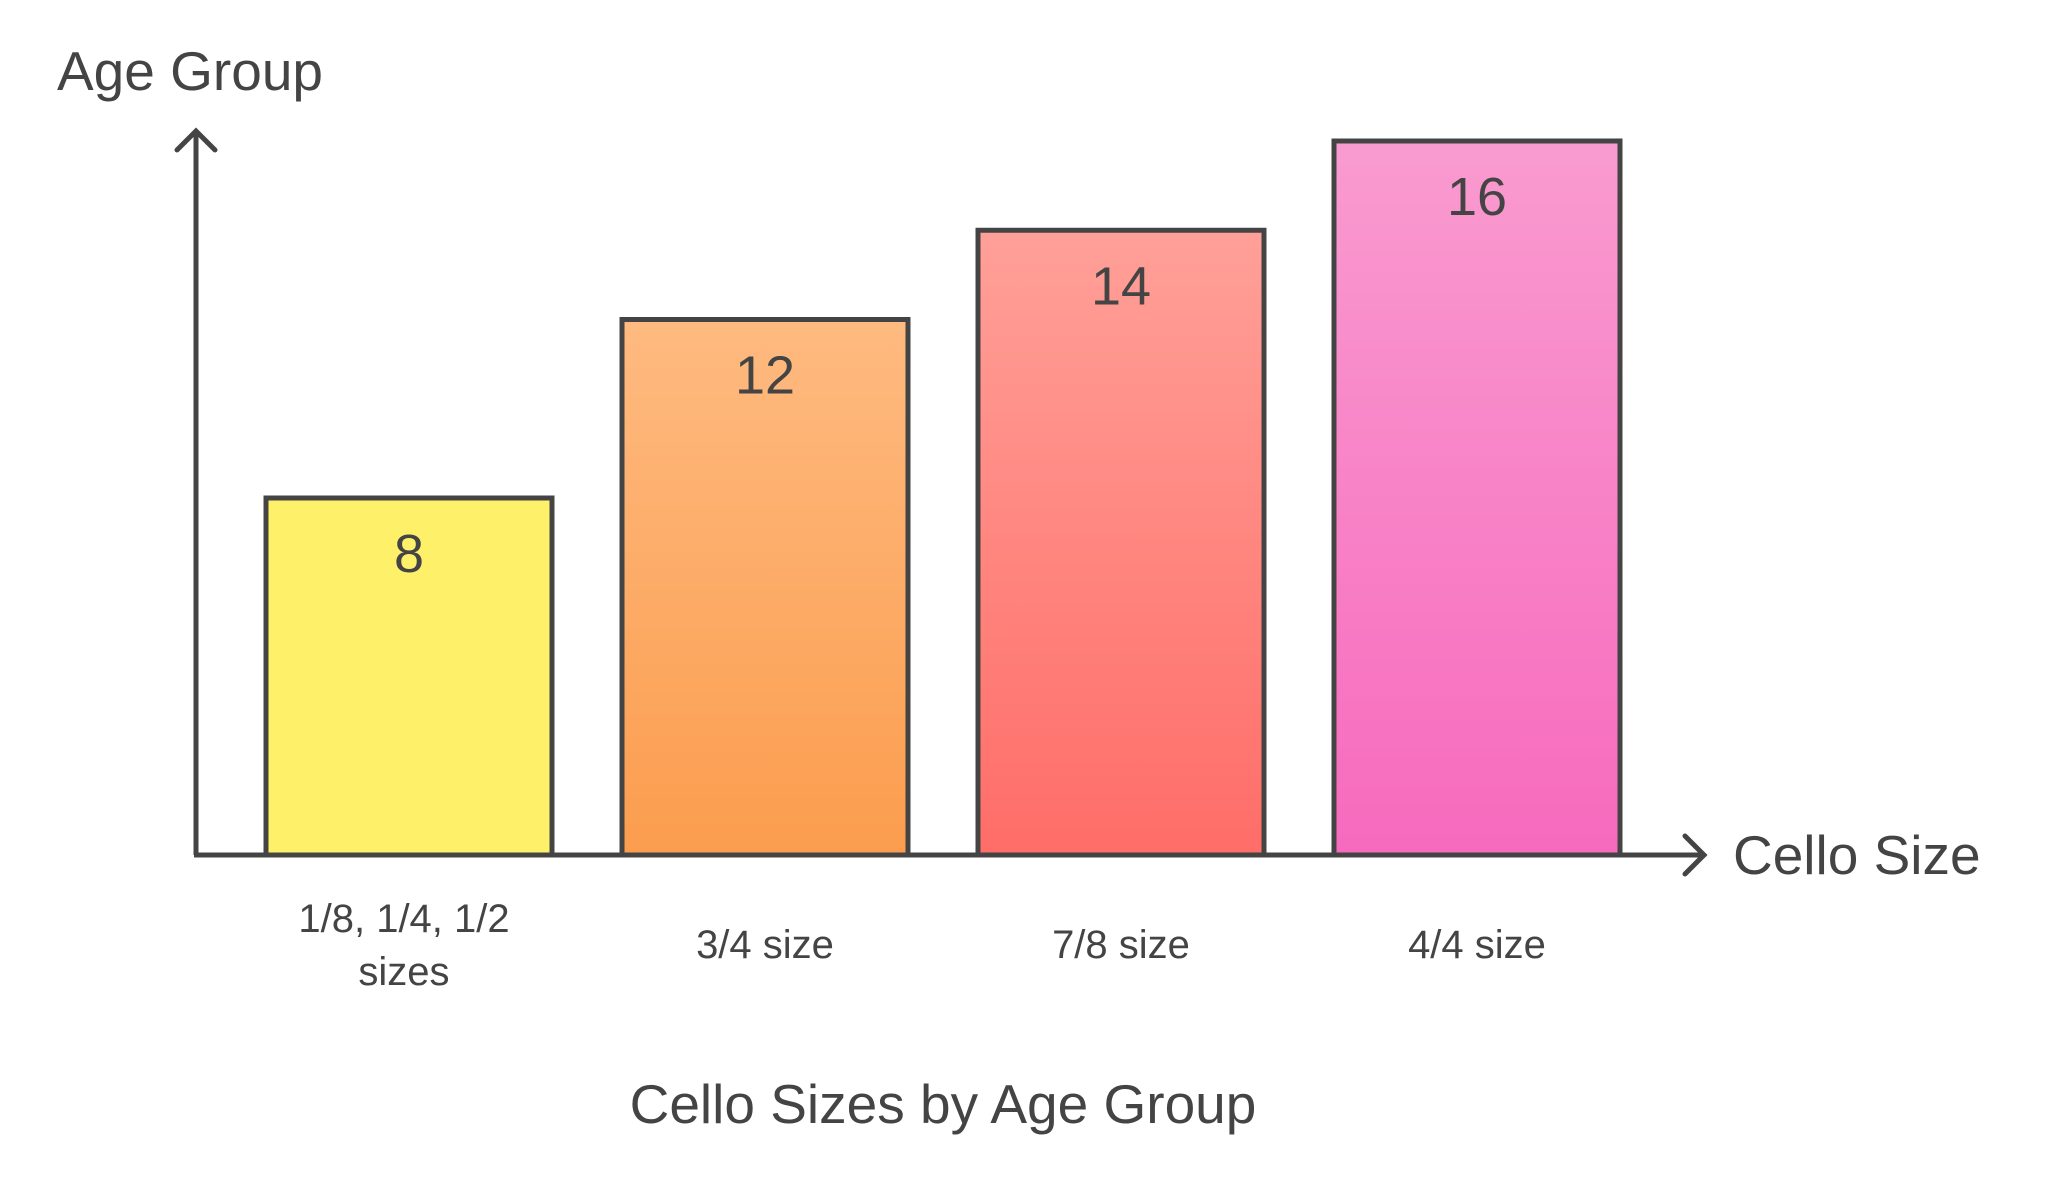  I want to click on category-label: 4/4 size, so click(1477, 945).